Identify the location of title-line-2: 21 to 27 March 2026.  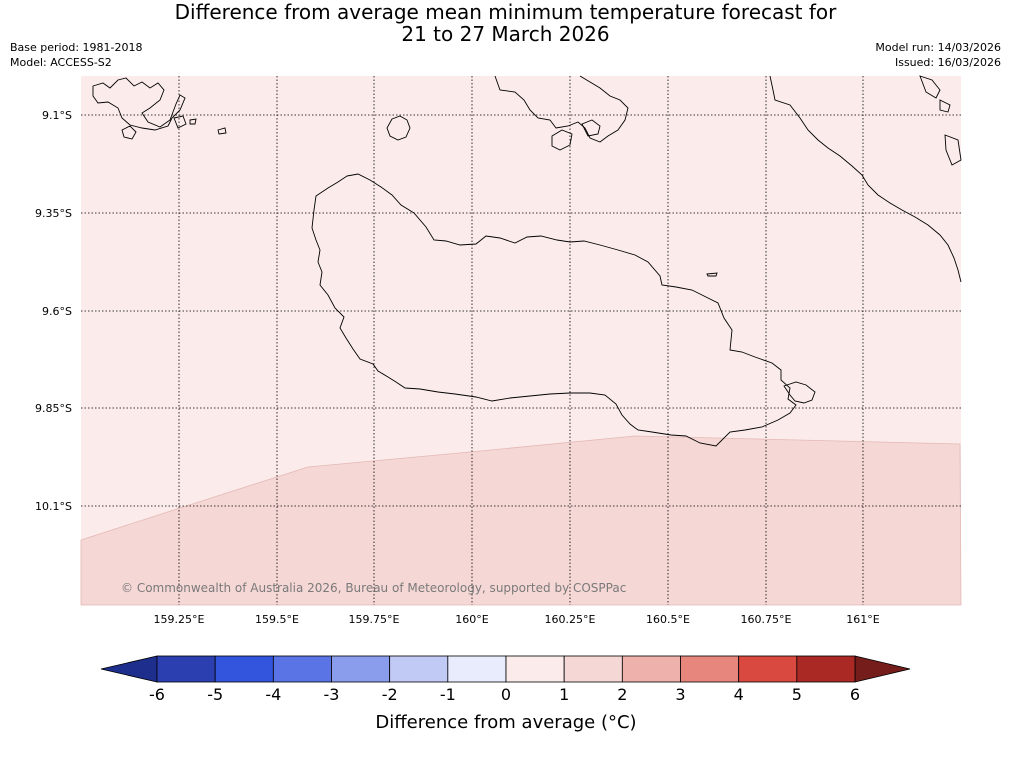
(505, 34).